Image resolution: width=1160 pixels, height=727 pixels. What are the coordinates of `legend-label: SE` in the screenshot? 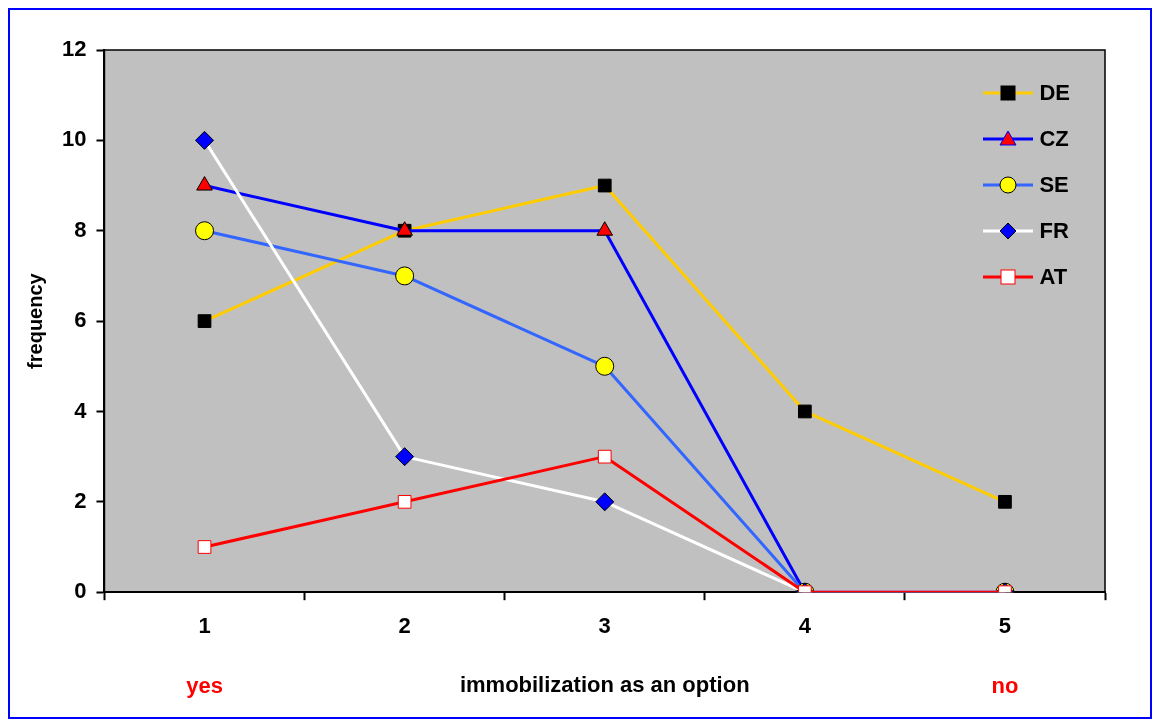 It's located at (1054, 185).